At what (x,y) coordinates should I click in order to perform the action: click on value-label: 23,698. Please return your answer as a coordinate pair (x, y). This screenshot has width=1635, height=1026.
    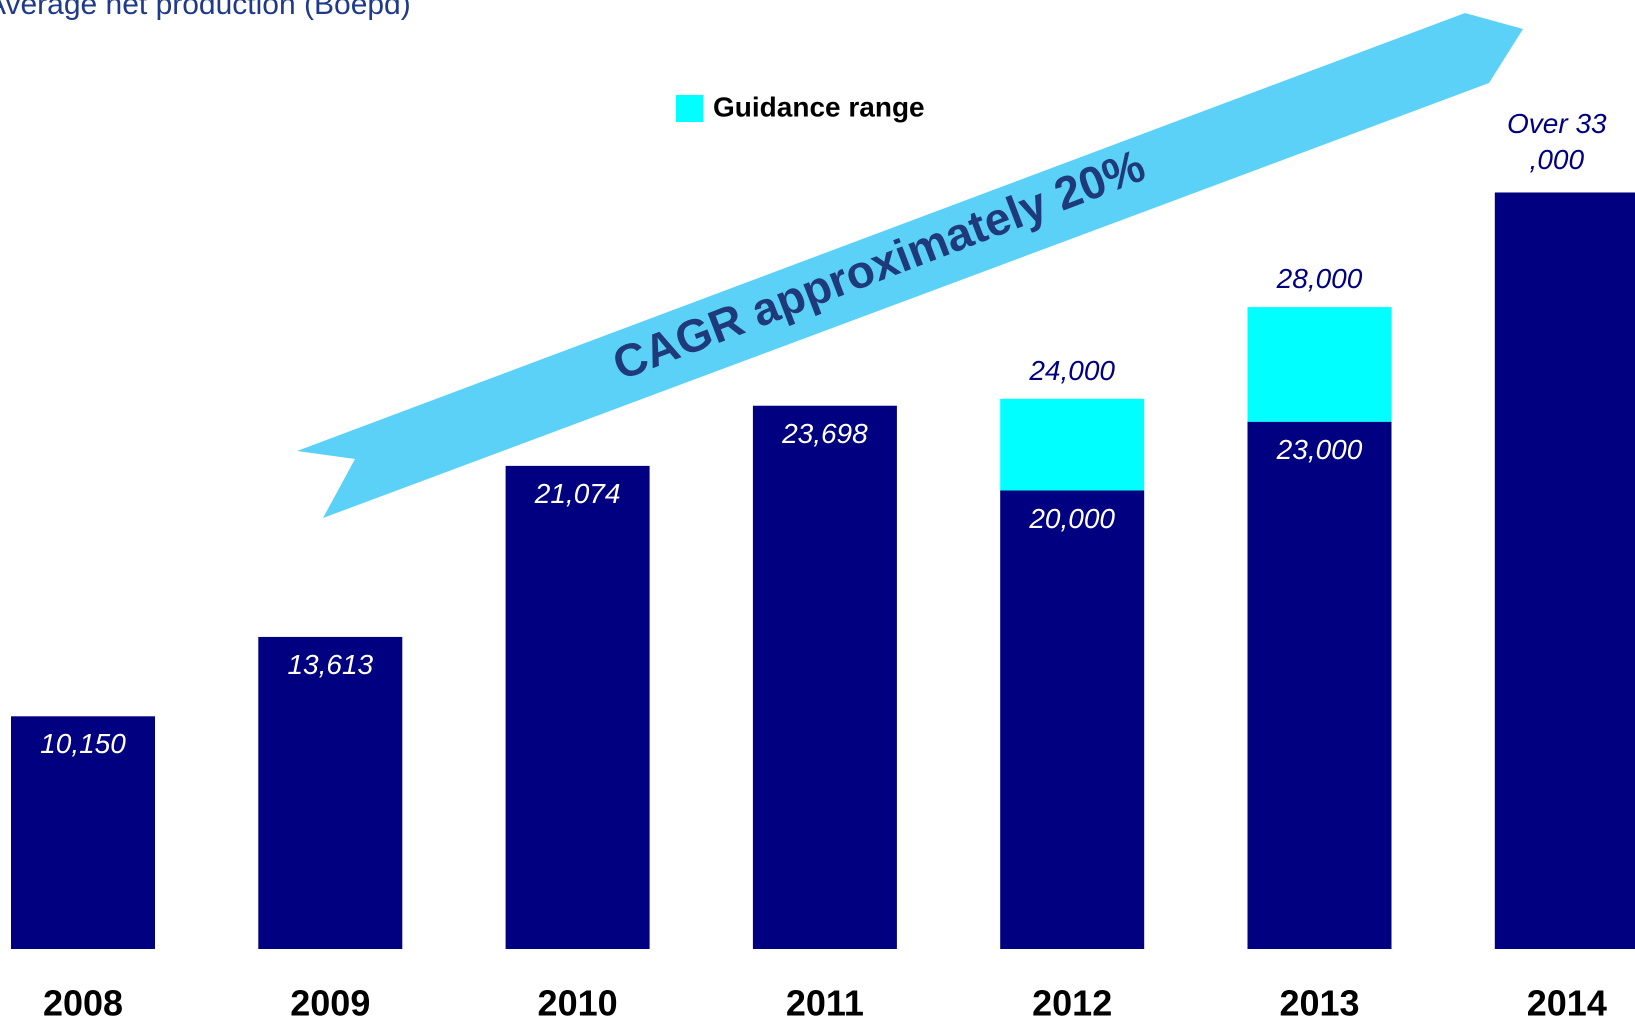
    Looking at the image, I should click on (825, 433).